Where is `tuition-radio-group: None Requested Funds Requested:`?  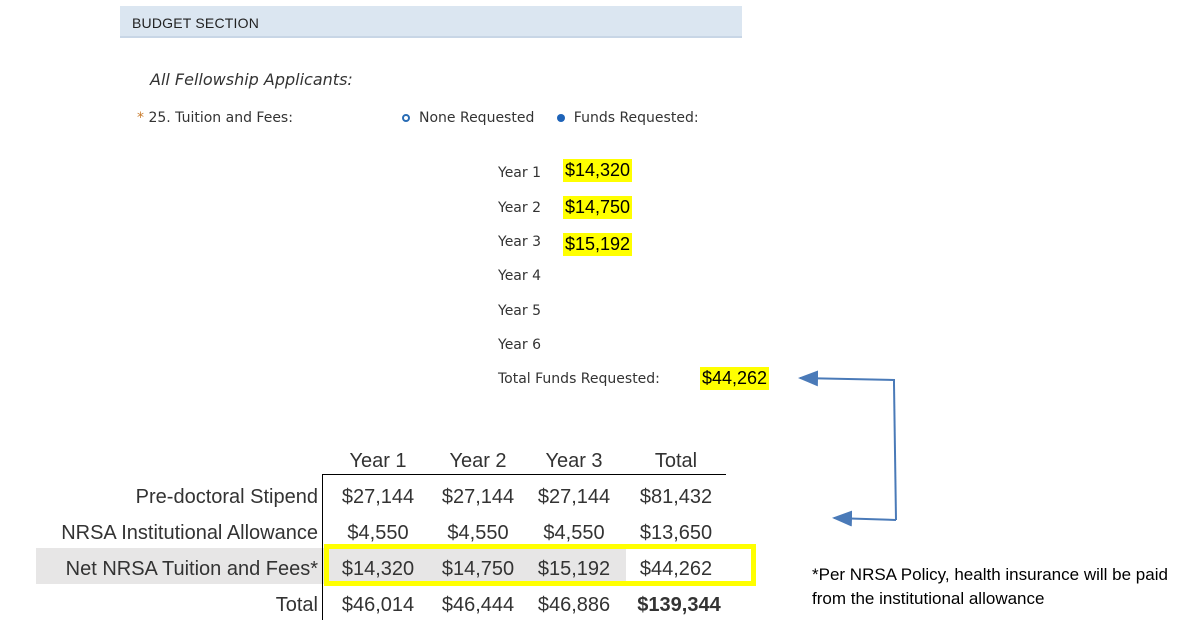 tuition-radio-group: None Requested Funds Requested: is located at coordinates (559, 118).